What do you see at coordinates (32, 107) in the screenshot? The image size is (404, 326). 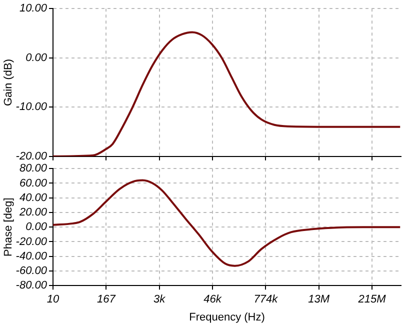 I see `y-tick-label: -10.00` at bounding box center [32, 107].